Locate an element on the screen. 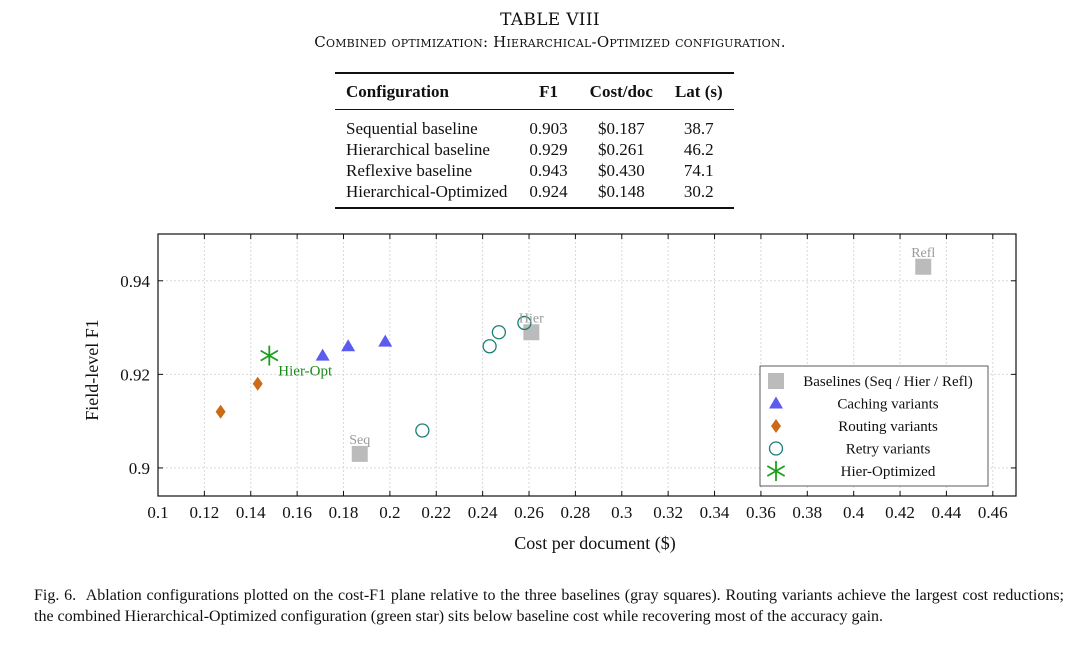 This screenshot has height=662, width=1080. point-label: Hier is located at coordinates (531, 318).